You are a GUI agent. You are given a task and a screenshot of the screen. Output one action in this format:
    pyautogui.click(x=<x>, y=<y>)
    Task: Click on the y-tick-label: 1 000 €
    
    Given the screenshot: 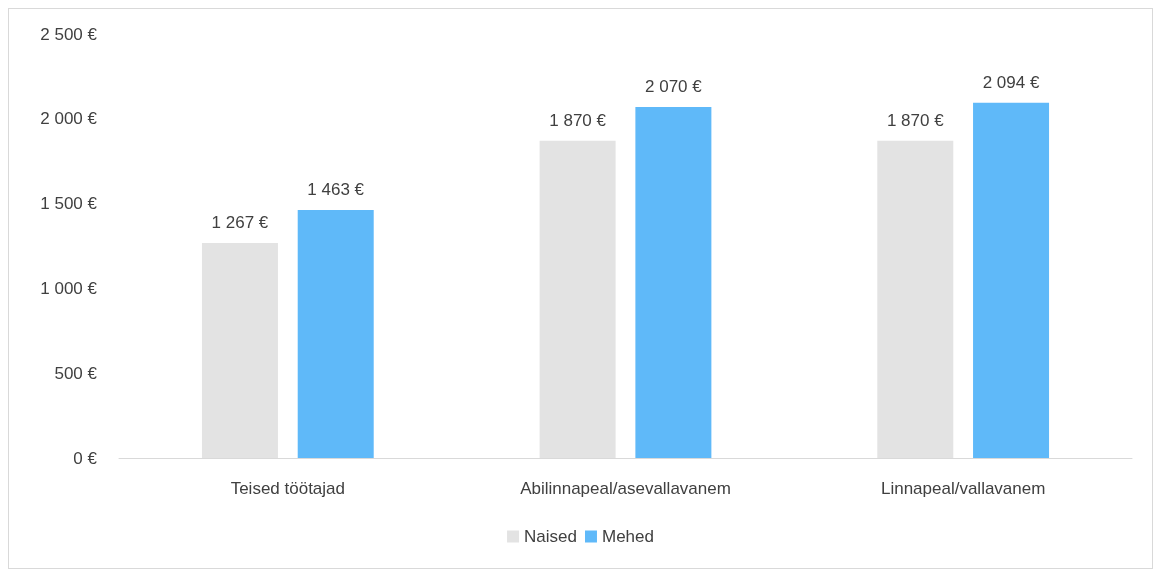 What is the action you would take?
    pyautogui.click(x=69, y=288)
    